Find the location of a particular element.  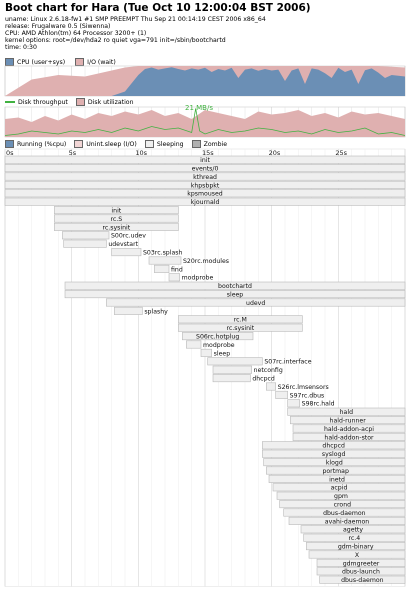

process-label: dhcpcd is located at coordinates (333, 446).